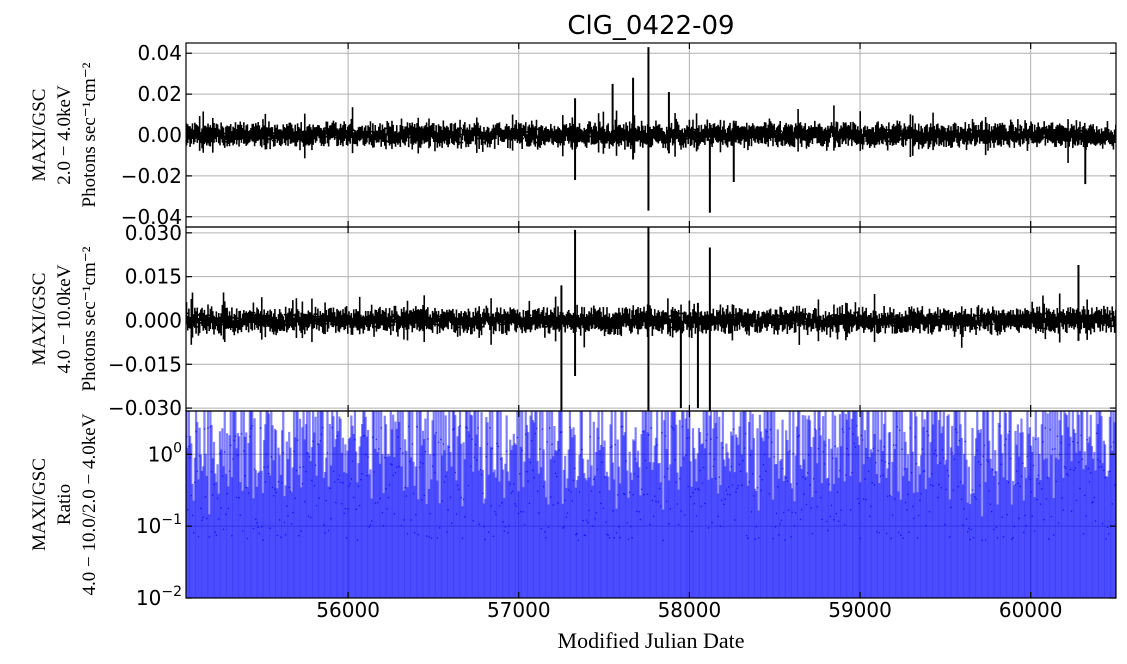  What do you see at coordinates (165, 453) in the screenshot?
I see `y-tick-label: 10⁰` at bounding box center [165, 453].